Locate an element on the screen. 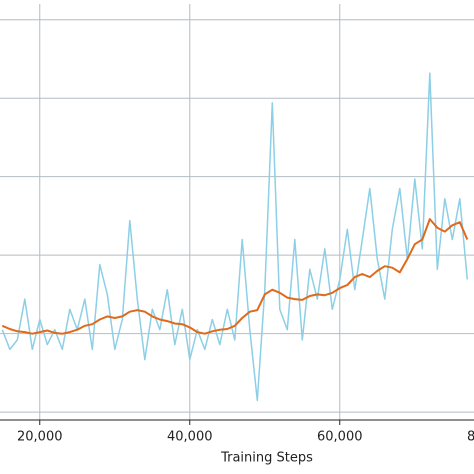  x-tick-label: 60,000 is located at coordinates (340, 437).